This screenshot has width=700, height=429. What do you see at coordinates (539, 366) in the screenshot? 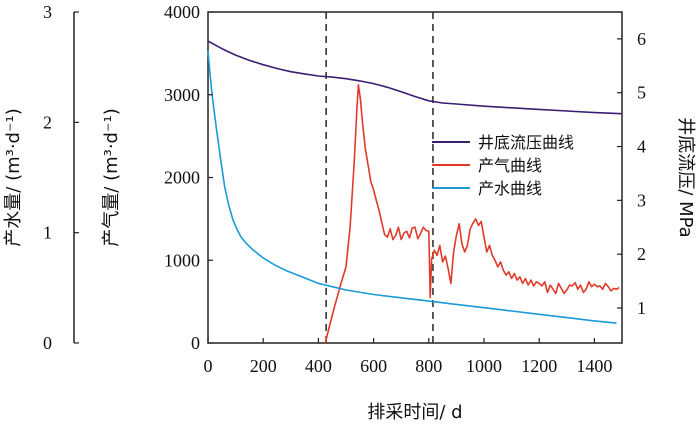
I see `x-tick-label: 1200` at bounding box center [539, 366].